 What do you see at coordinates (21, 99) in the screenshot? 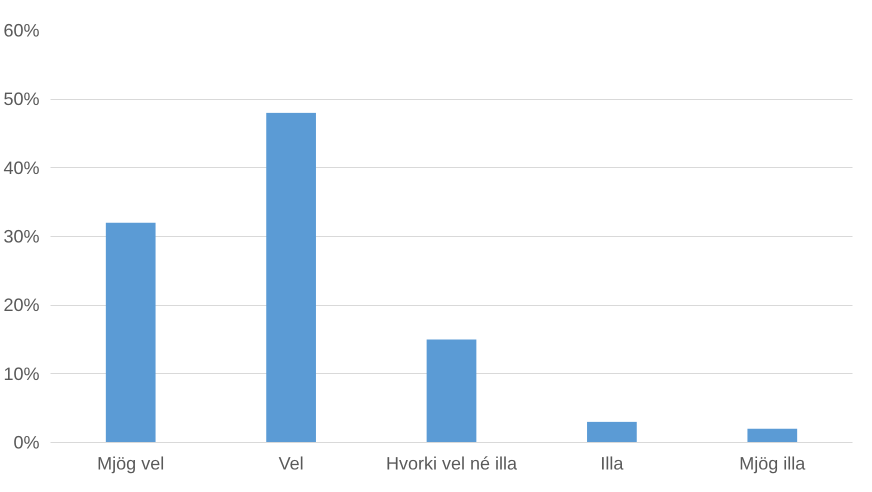
I see `y-tick-label: 50%` at bounding box center [21, 99].